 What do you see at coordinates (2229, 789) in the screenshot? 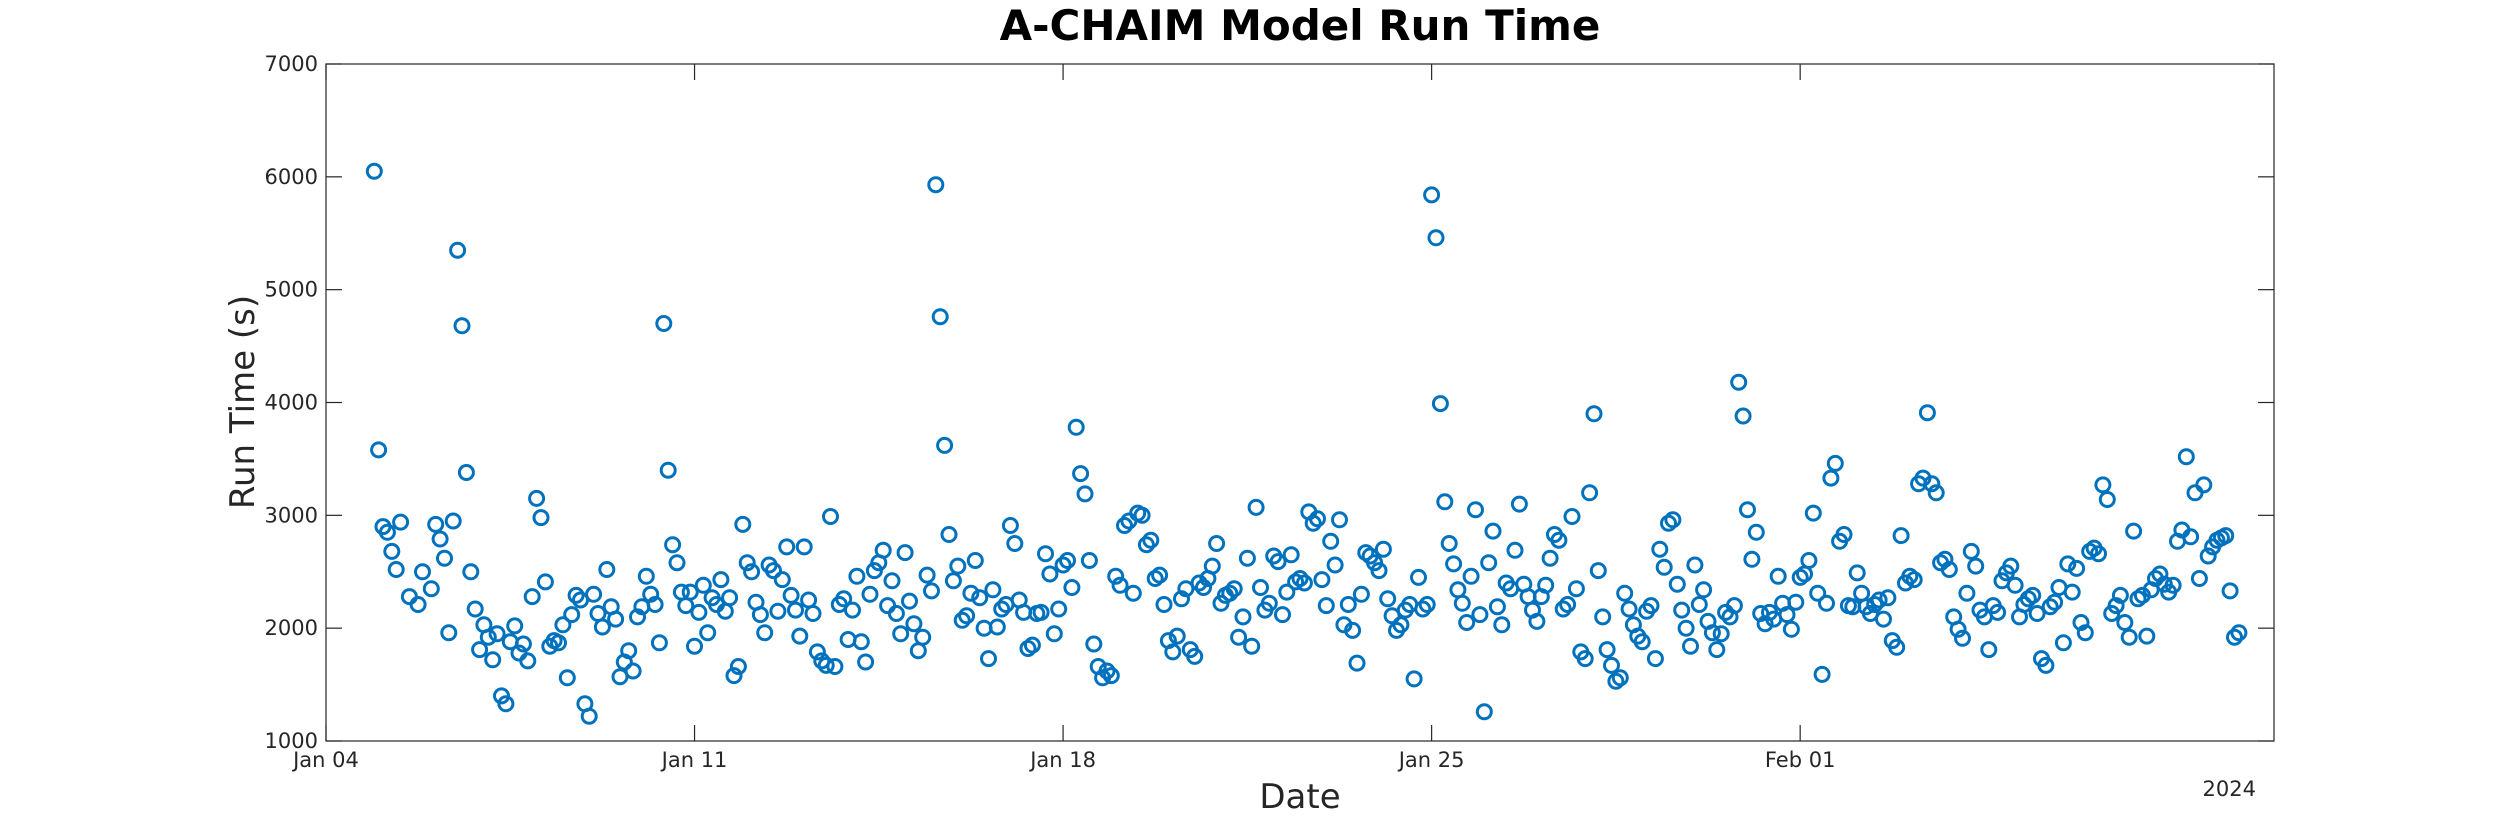
I see `x-axis-year-label: 2024` at bounding box center [2229, 789].